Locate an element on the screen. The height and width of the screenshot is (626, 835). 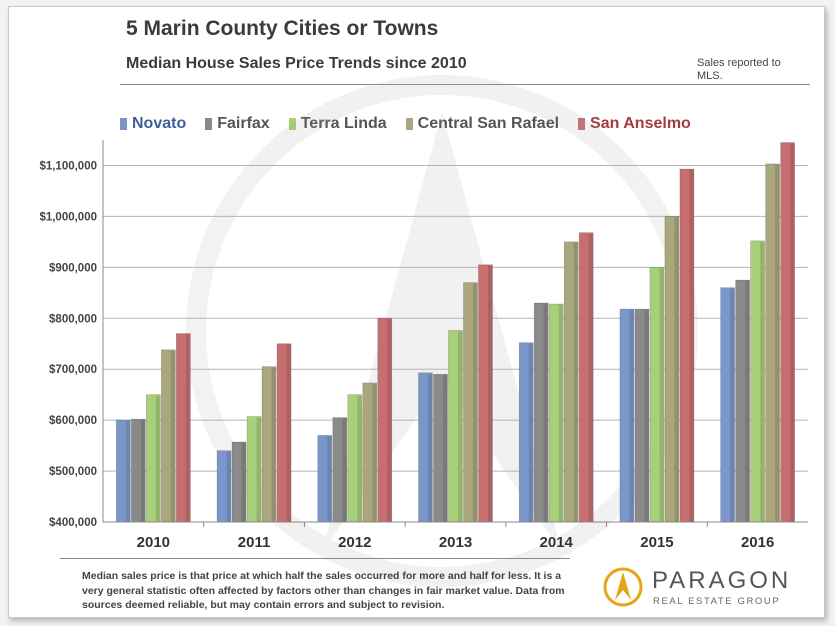
x-tick-label: 2013 is located at coordinates (455, 542).